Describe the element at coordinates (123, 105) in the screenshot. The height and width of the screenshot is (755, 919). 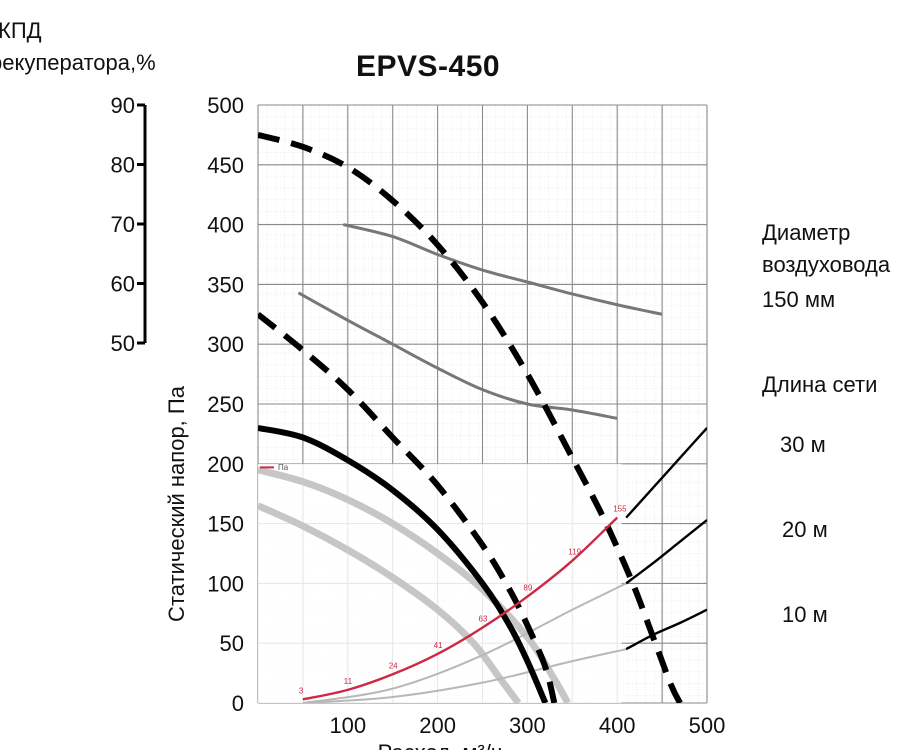
I see `efficiency-tick-label: 90` at that location.